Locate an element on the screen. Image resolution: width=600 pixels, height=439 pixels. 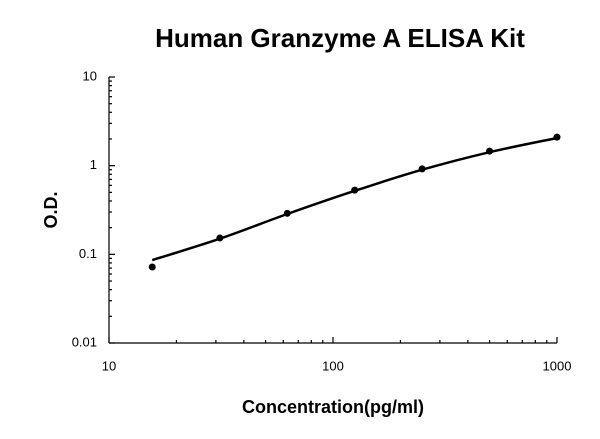
chart-title: Human Granzyme A ELISA Kit is located at coordinates (340, 38).